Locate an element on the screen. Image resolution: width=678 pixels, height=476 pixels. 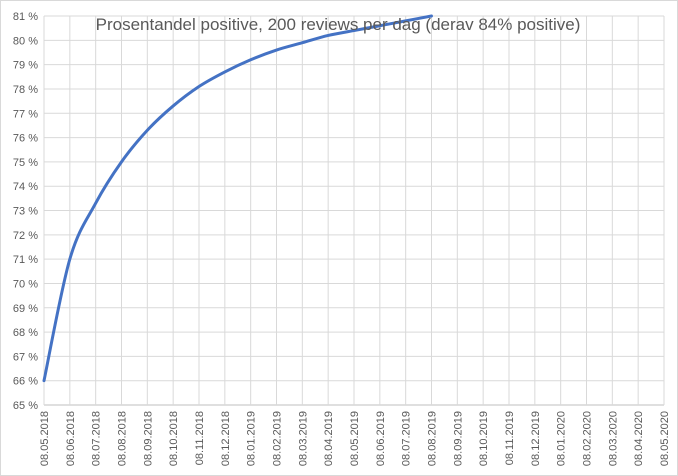
x-tick-label: 08.04.2019 is located at coordinates (329, 438).